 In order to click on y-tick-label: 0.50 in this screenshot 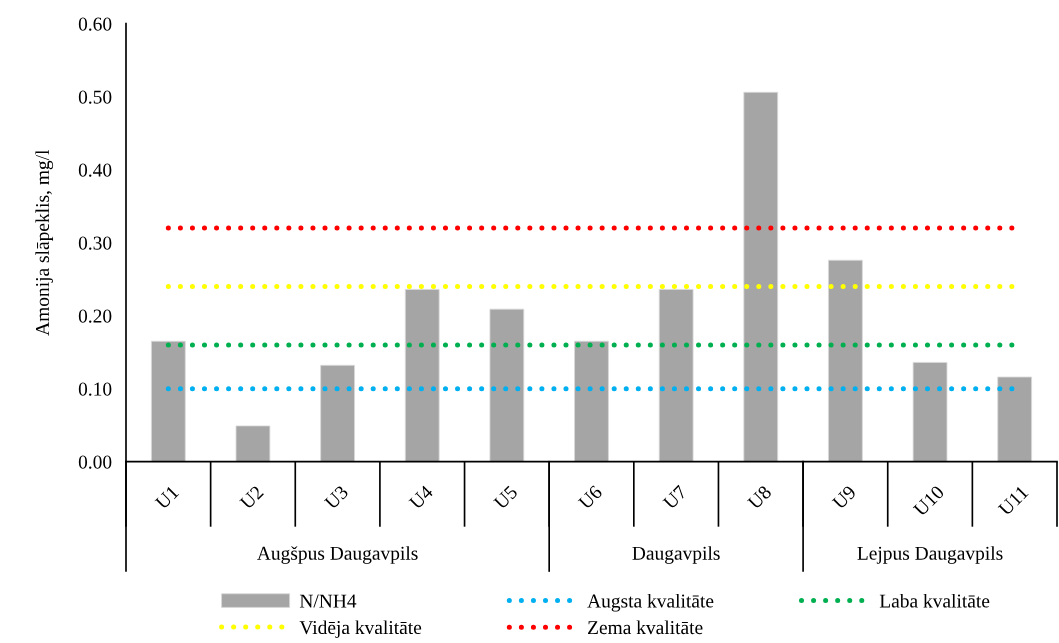, I will do `click(95, 97)`.